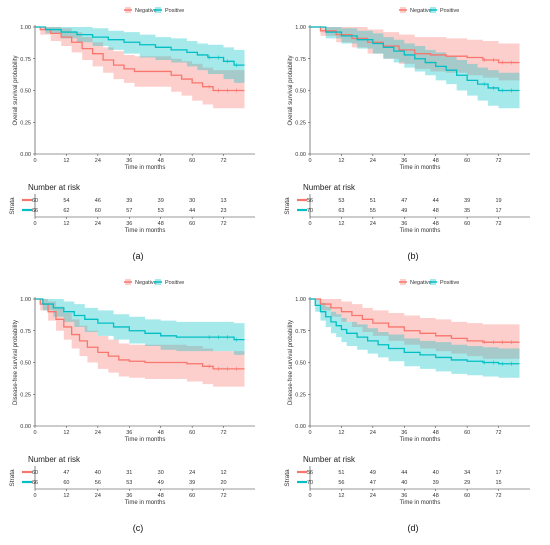 The image size is (550, 545). What do you see at coordinates (129, 473) in the screenshot?
I see `risk-count: 31` at bounding box center [129, 473].